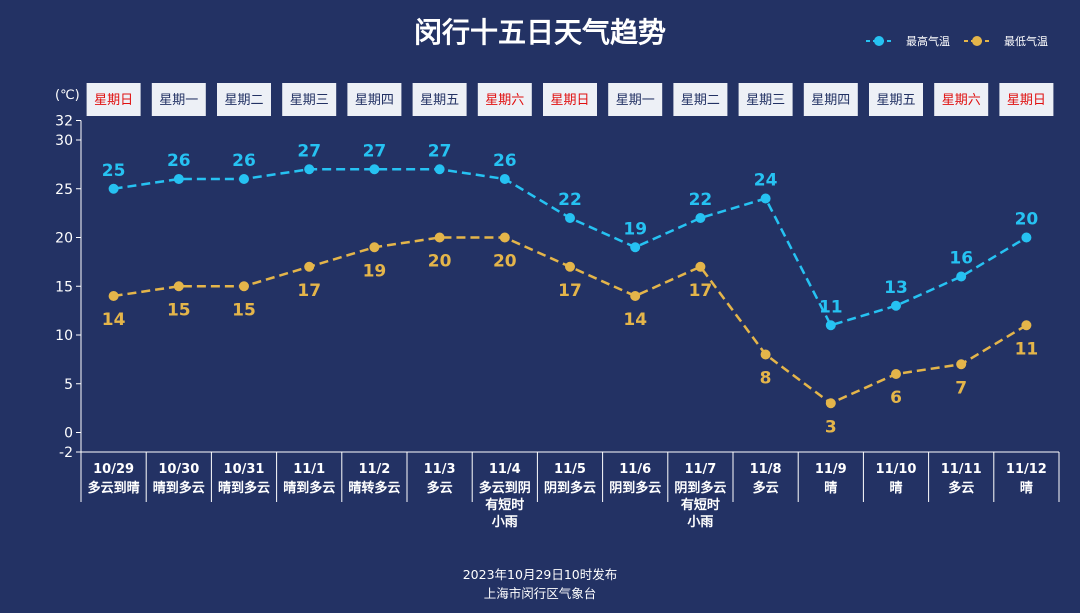  Describe the element at coordinates (765, 100) in the screenshot. I see `weekday-label-10: 星期三` at that location.